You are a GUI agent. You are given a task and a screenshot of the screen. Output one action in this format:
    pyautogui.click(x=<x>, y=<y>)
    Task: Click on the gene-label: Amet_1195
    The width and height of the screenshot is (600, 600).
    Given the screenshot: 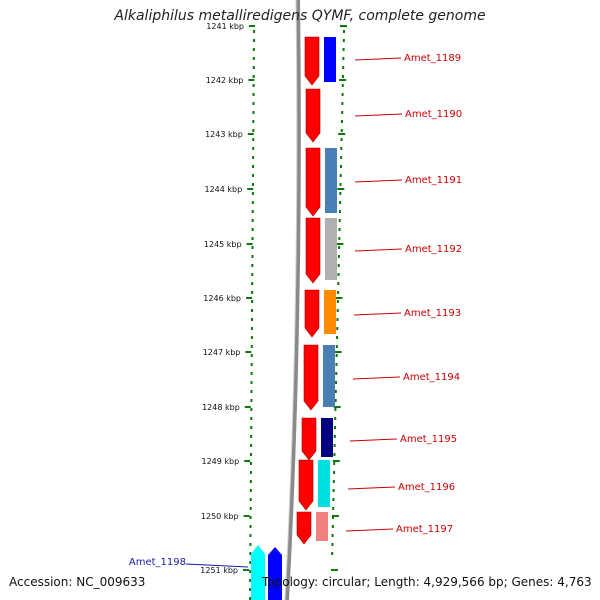 What is the action you would take?
    pyautogui.click(x=428, y=439)
    